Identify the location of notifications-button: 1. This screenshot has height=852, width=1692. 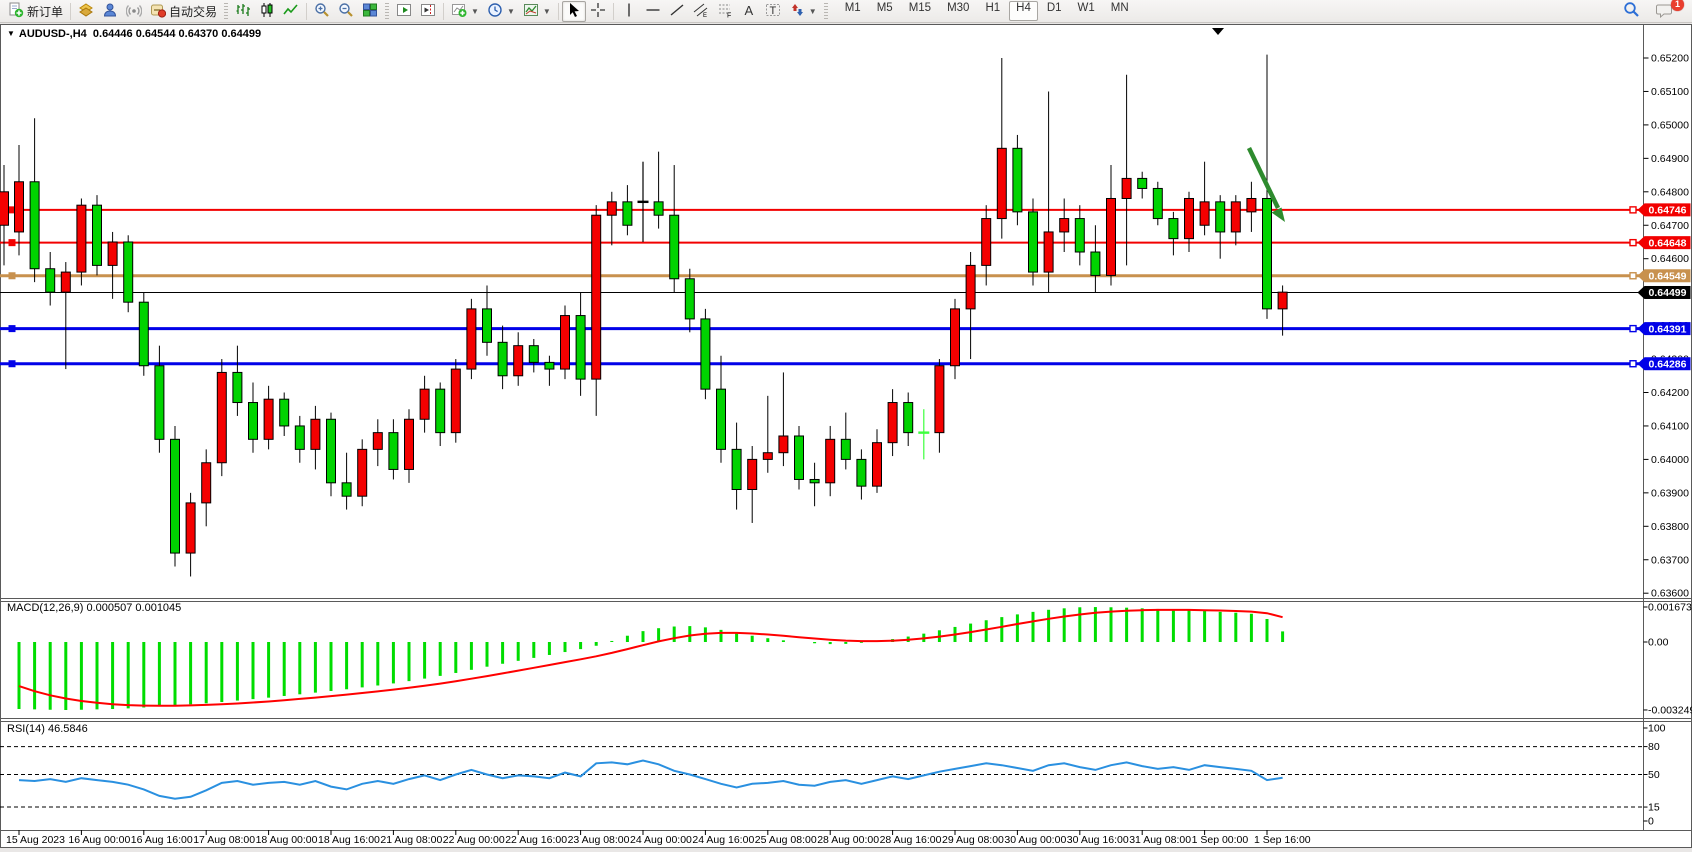
(1668, 11).